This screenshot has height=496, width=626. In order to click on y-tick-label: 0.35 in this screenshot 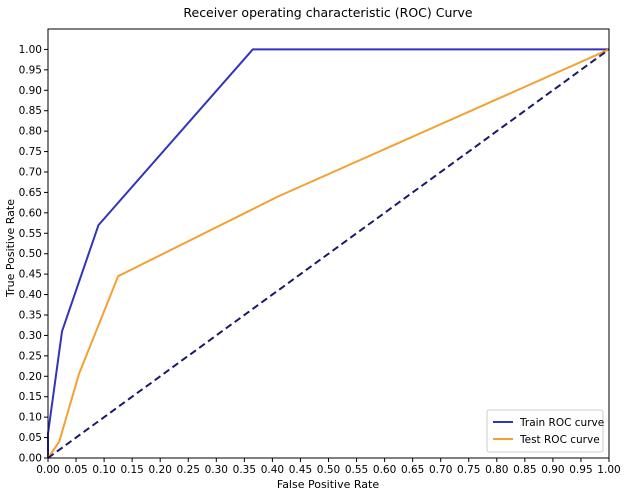, I will do `click(30, 316)`.